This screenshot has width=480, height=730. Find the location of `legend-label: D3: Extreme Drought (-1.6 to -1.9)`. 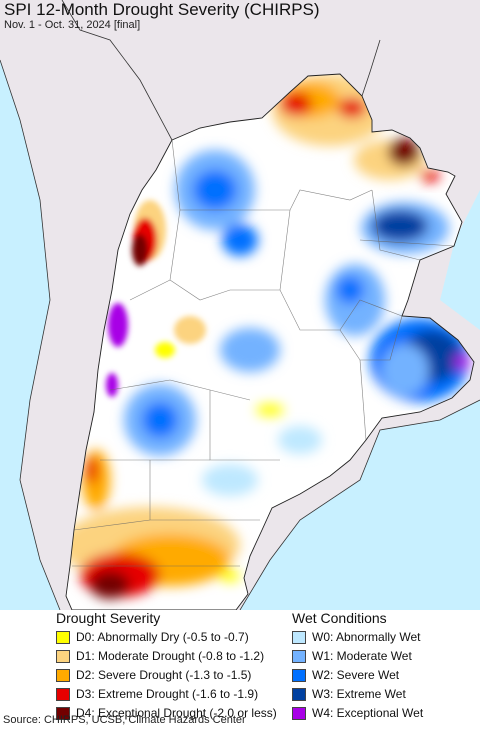

legend-label: D3: Extreme Drought (-1.6 to -1.9) is located at coordinates (167, 694).